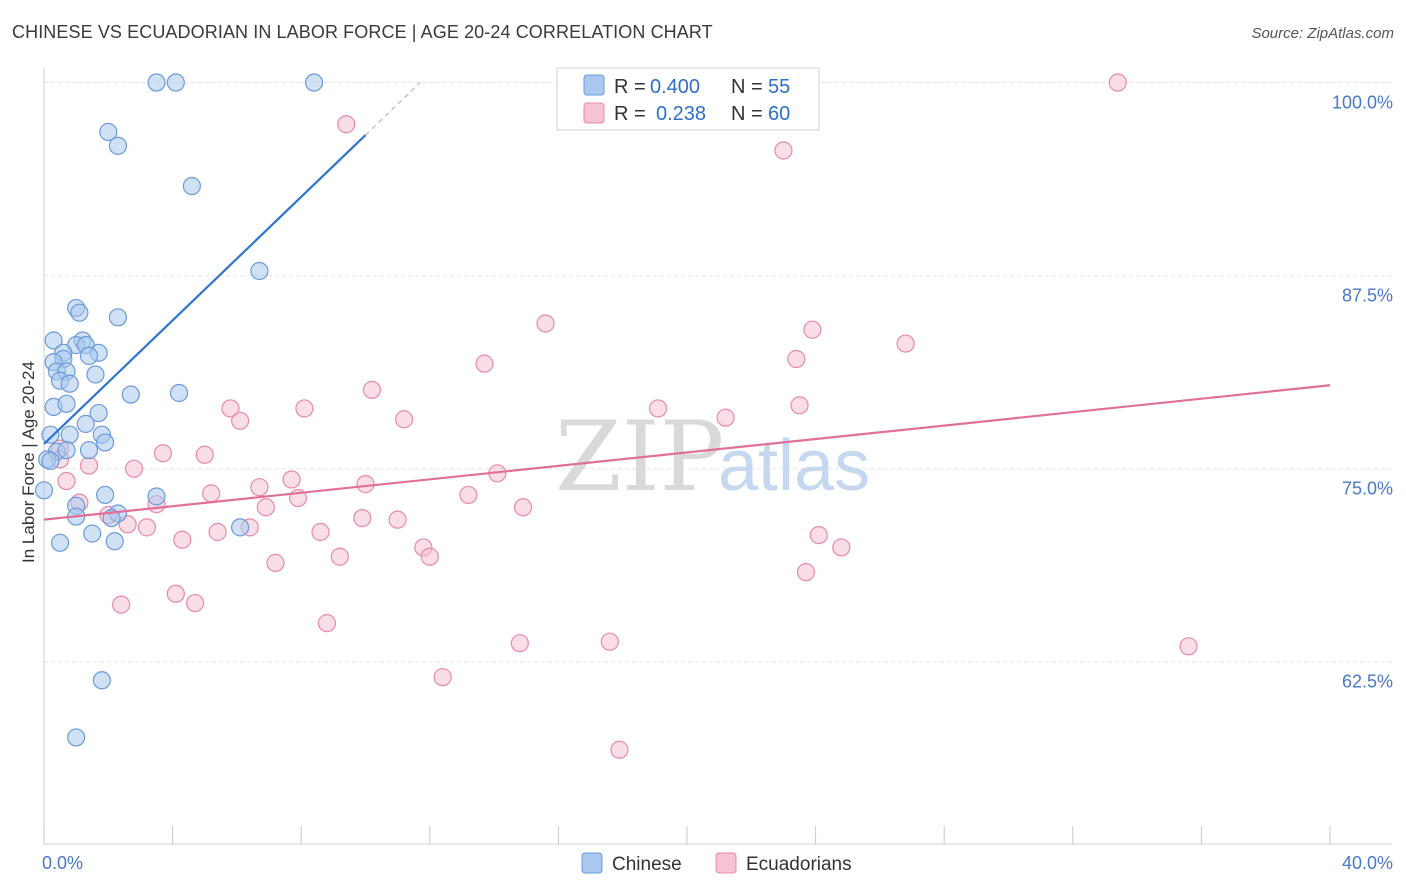 The image size is (1406, 892). Describe the element at coordinates (1362, 103) in the screenshot. I see `y-tick-label: 100.0%` at that location.